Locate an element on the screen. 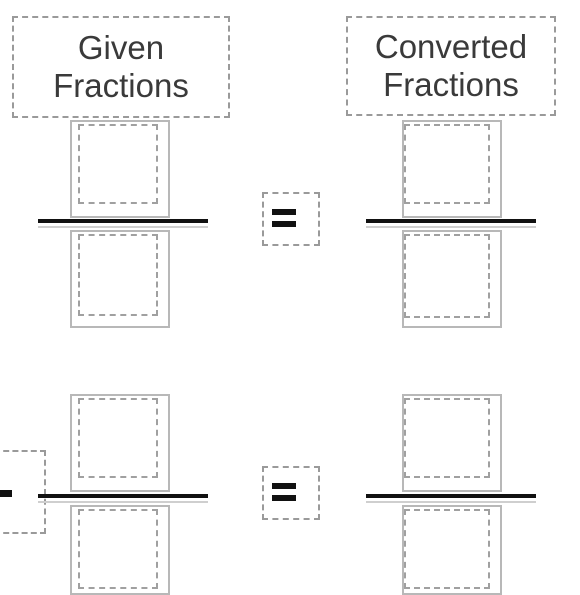  row1-equals-sign-top is located at coordinates (284, 212).